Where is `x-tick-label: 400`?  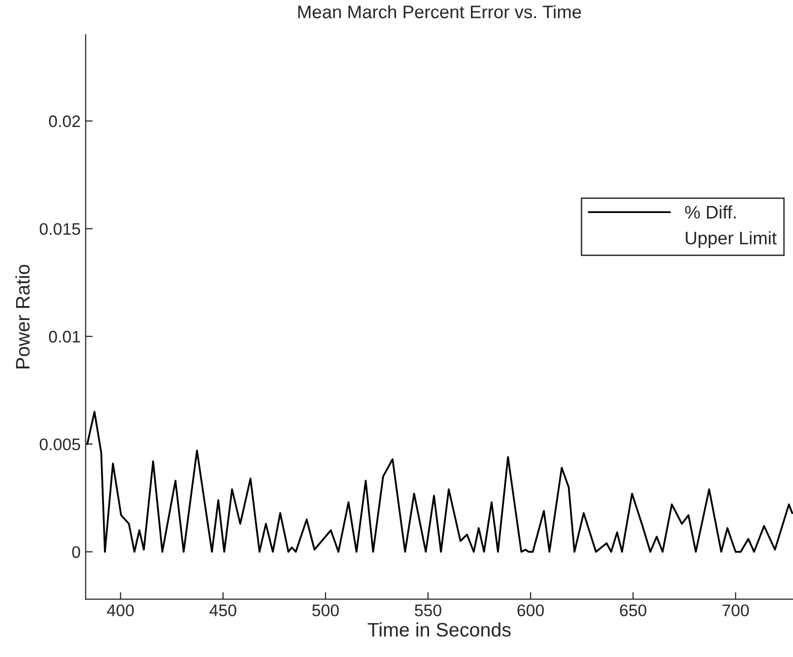
x-tick-label: 400 is located at coordinates (120, 610).